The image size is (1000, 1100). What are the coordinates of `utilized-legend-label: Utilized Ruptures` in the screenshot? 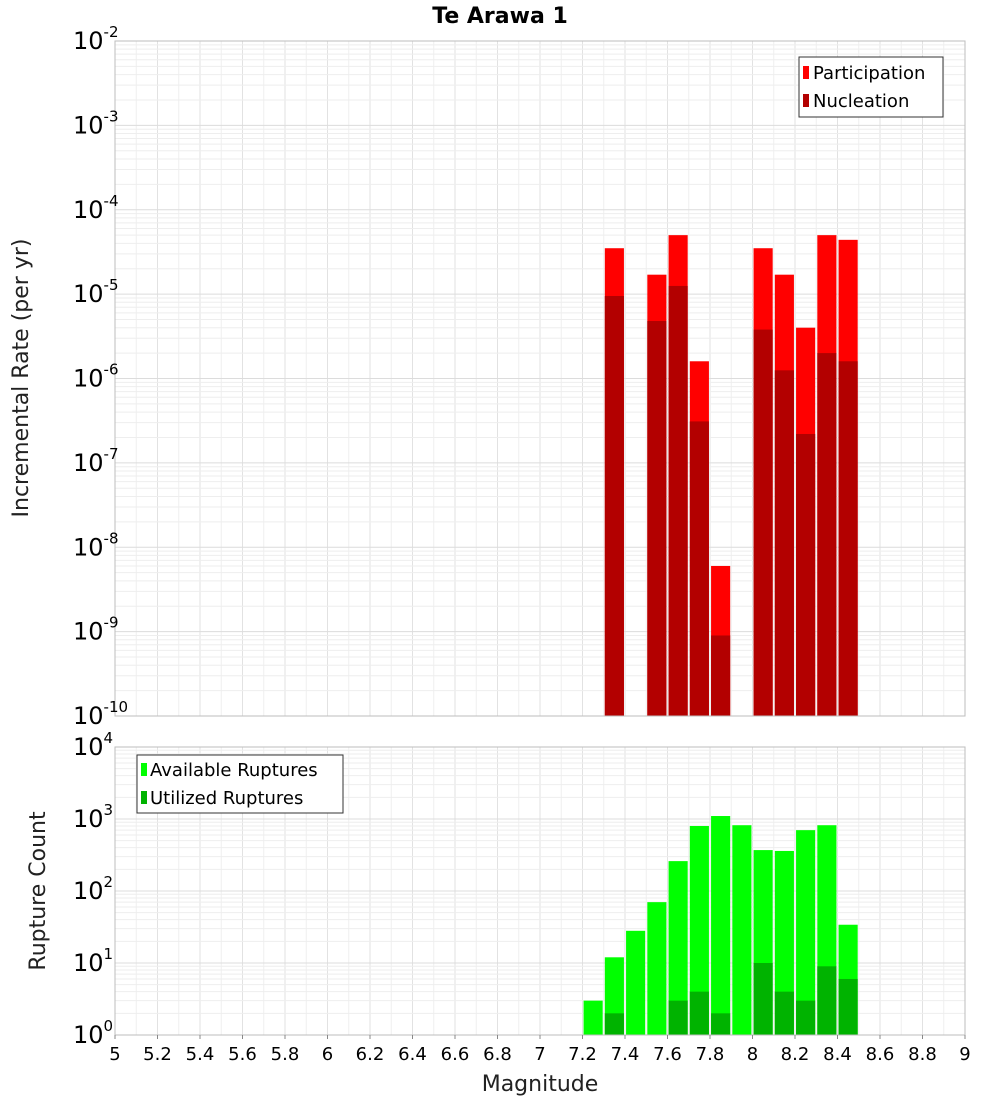 It's located at (226, 798).